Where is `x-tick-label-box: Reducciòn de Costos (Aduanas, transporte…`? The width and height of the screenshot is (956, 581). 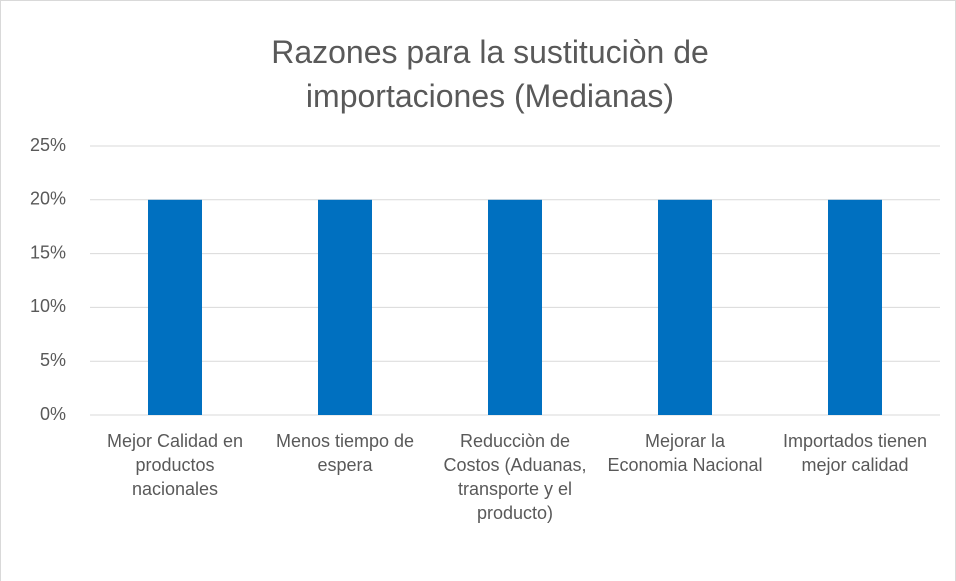 x-tick-label-box: Reducciòn de Costos (Aduanas, transporte… is located at coordinates (515, 477).